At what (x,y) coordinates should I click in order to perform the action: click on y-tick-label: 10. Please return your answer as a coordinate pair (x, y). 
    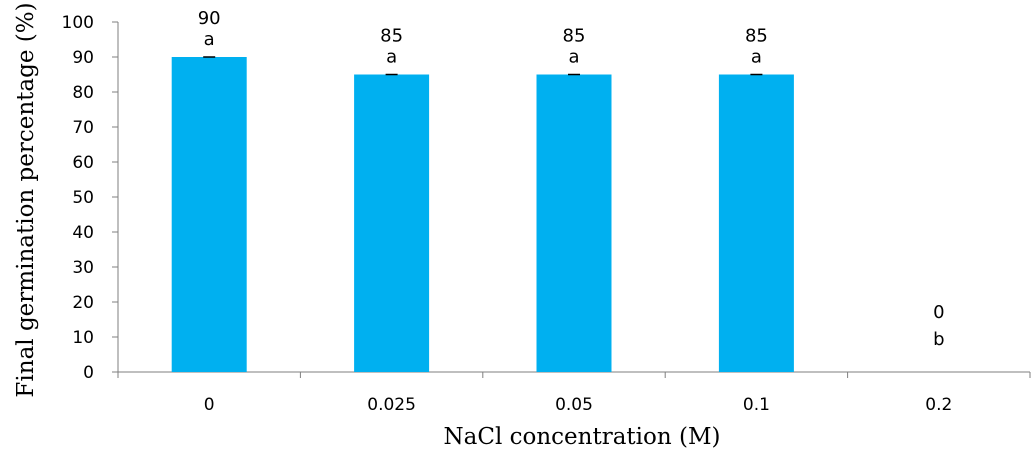
    Looking at the image, I should click on (83, 338).